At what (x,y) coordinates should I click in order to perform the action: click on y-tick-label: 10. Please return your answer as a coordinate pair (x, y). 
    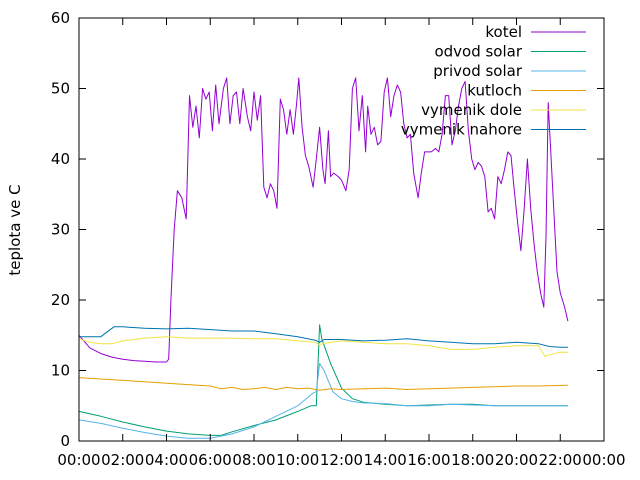
    Looking at the image, I should click on (60, 371).